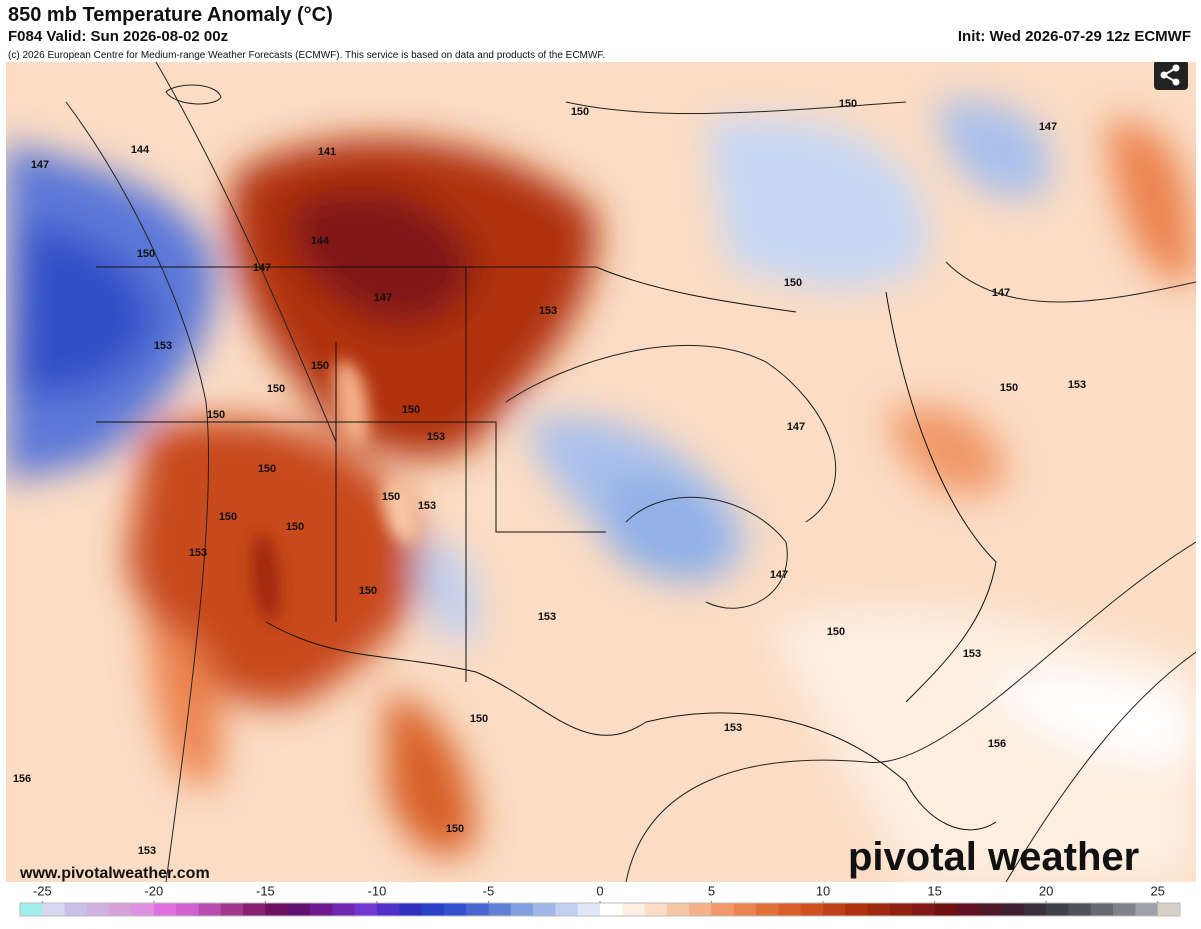 The width and height of the screenshot is (1201, 929). I want to click on share-button-bg, so click(1171, 76).